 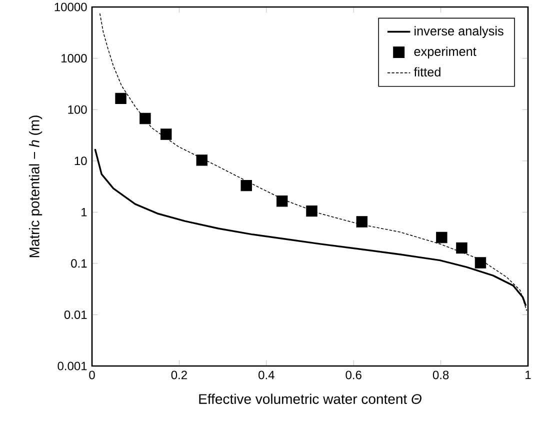 I want to click on x-tick-label: 0, so click(x=92, y=375).